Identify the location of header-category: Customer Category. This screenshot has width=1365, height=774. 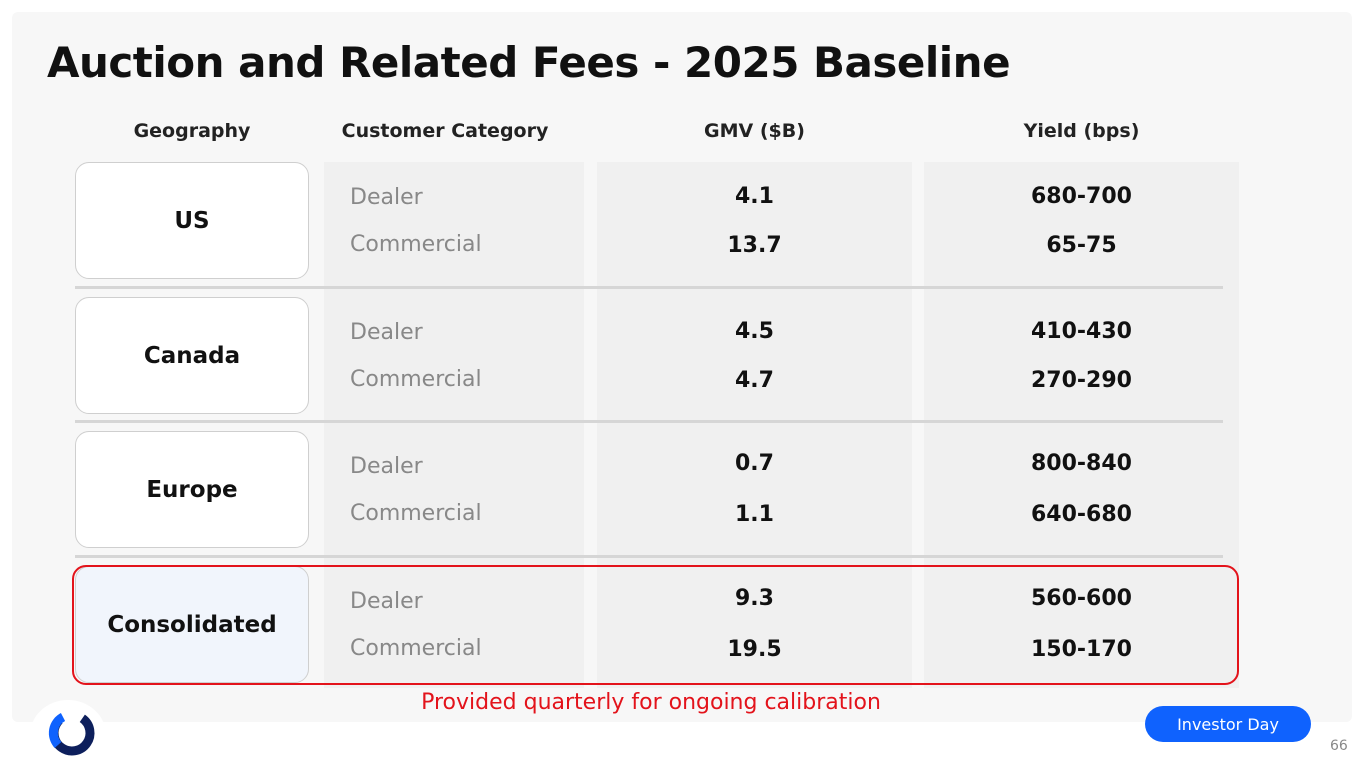
(445, 131).